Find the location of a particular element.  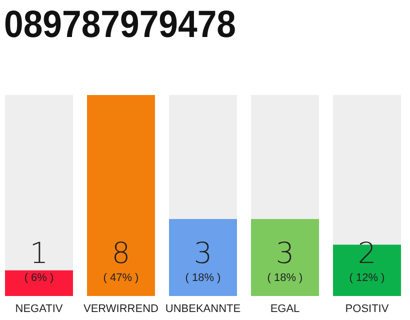

bar is located at coordinates (39, 283).